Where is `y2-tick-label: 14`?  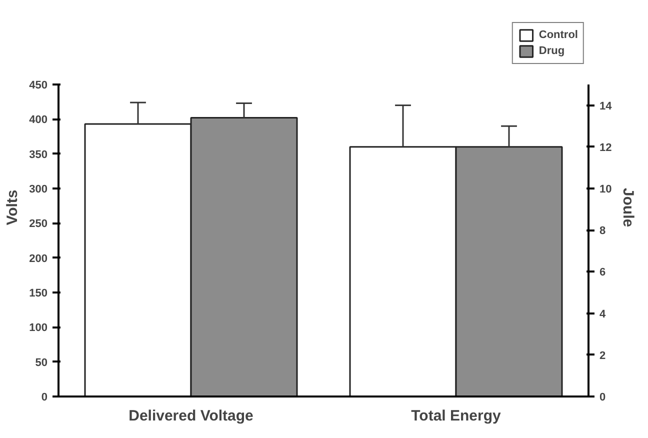 y2-tick-label: 14 is located at coordinates (606, 106).